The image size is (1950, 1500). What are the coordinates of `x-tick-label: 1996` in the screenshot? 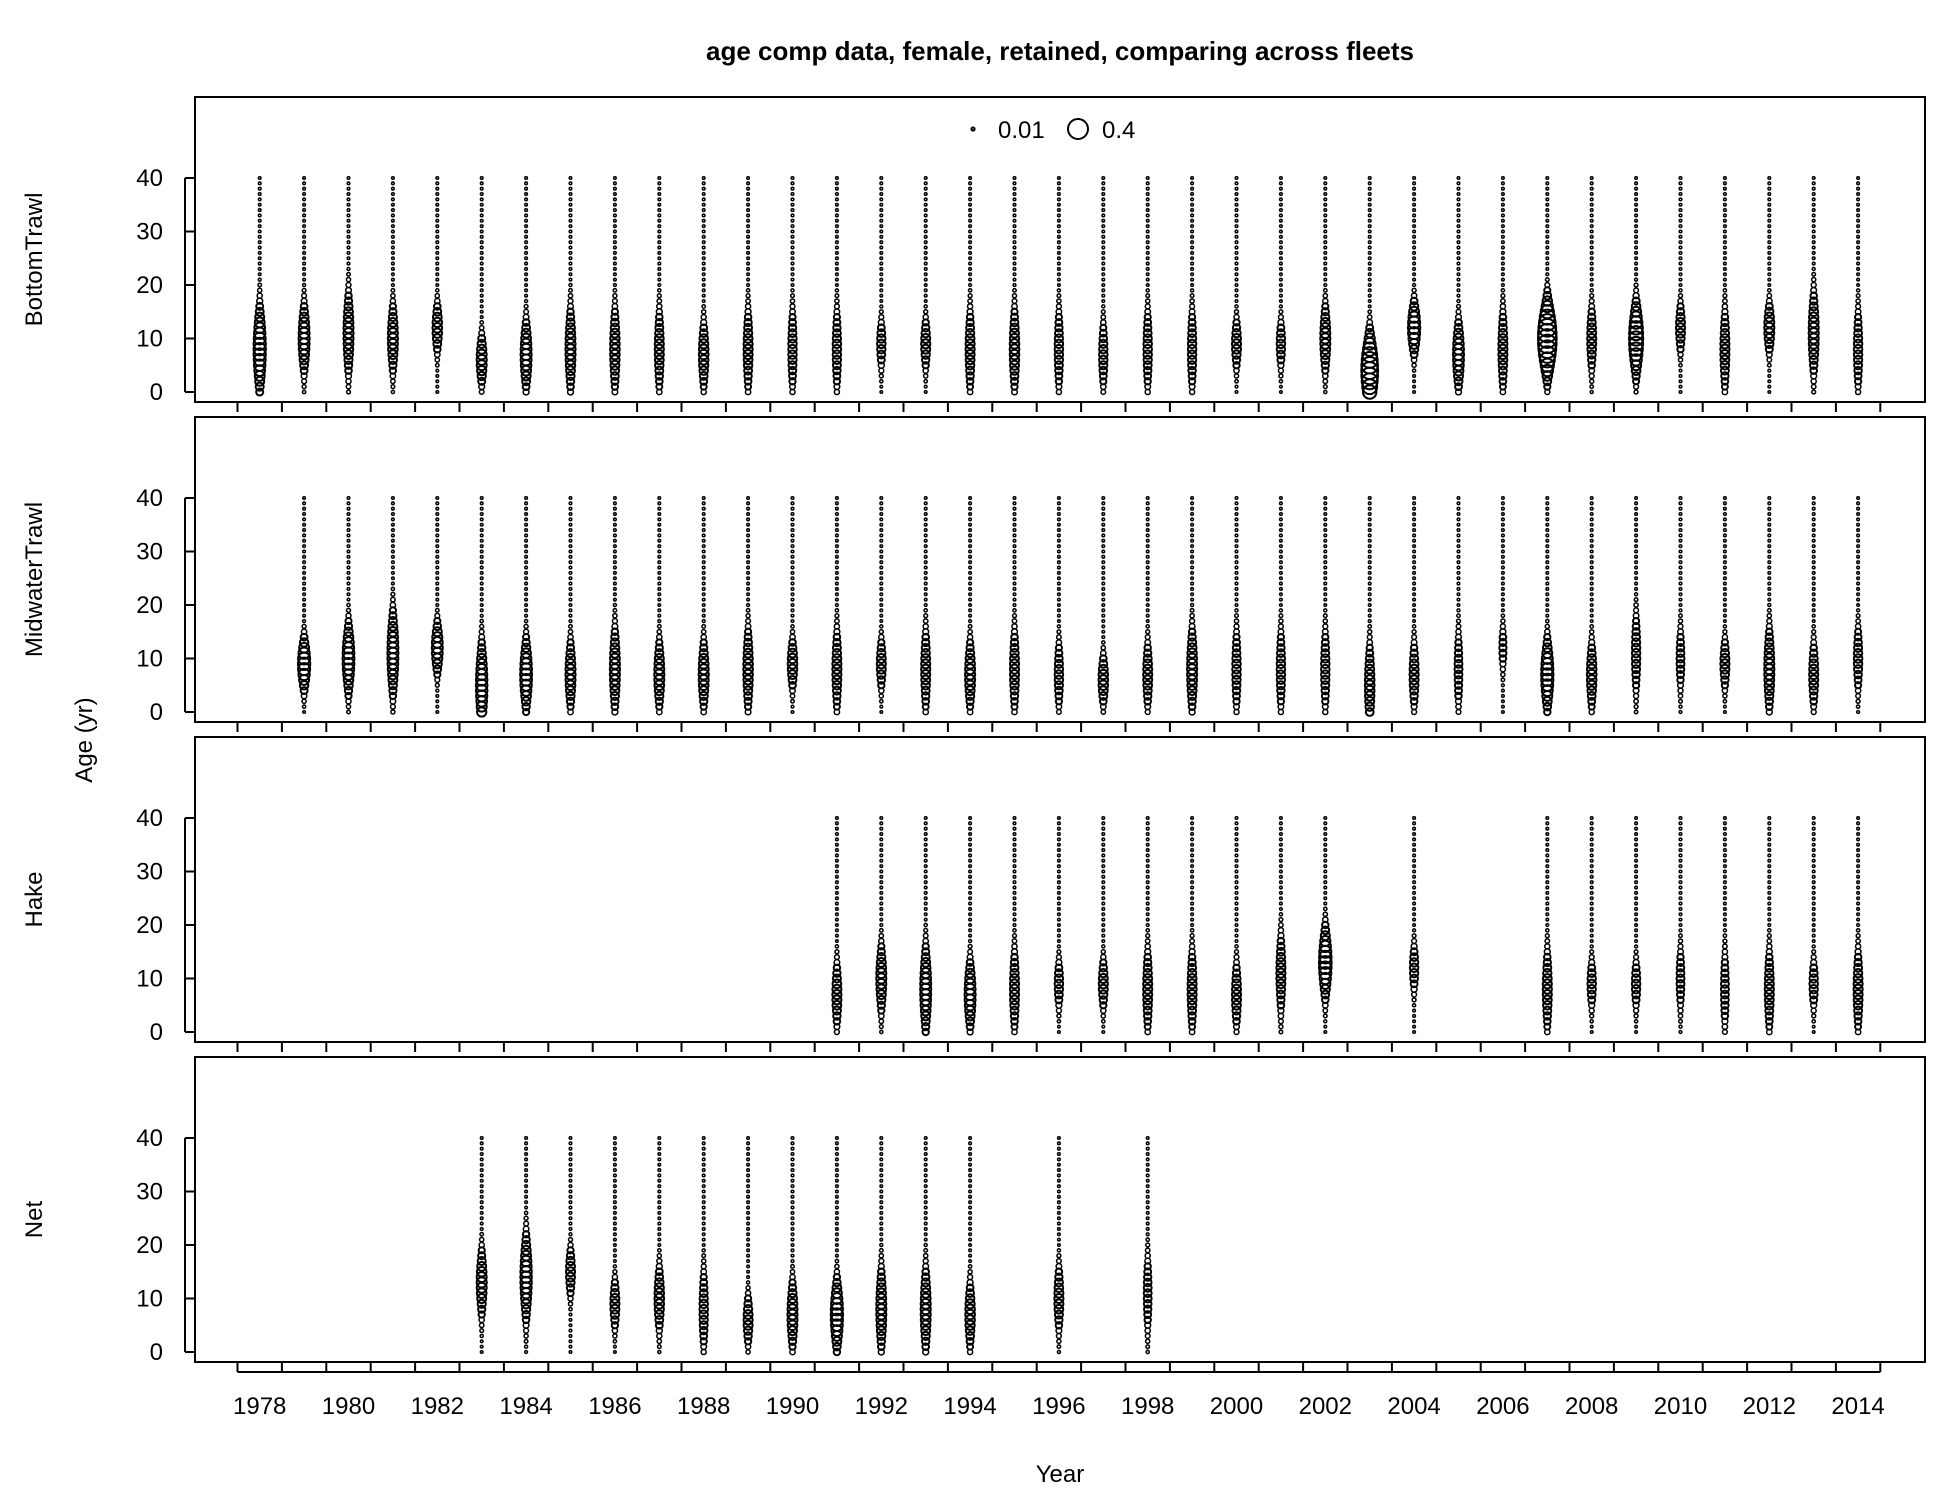 It's located at (1058, 1406).